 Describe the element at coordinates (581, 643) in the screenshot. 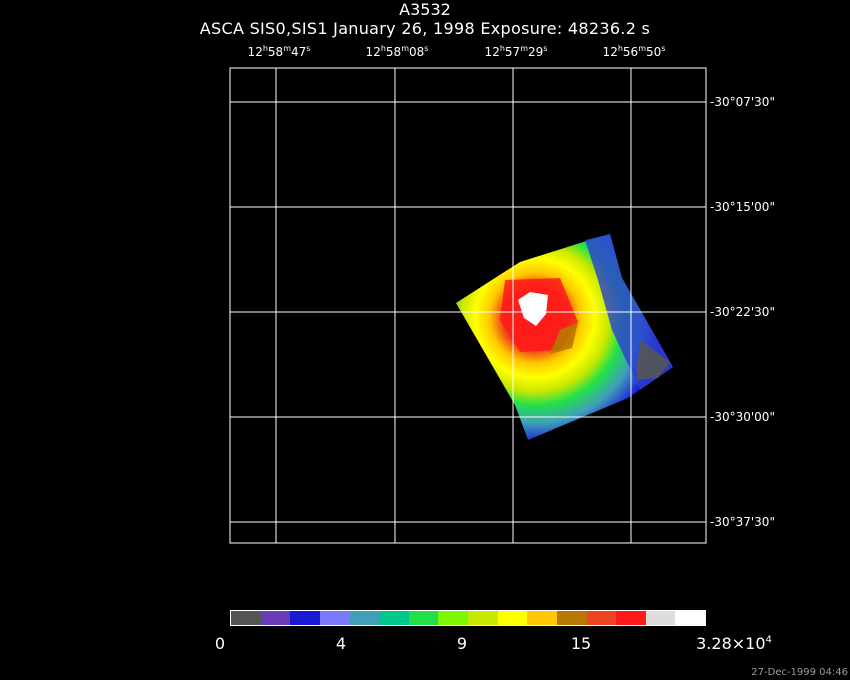

I see `colorbar-tick-label: 15` at that location.